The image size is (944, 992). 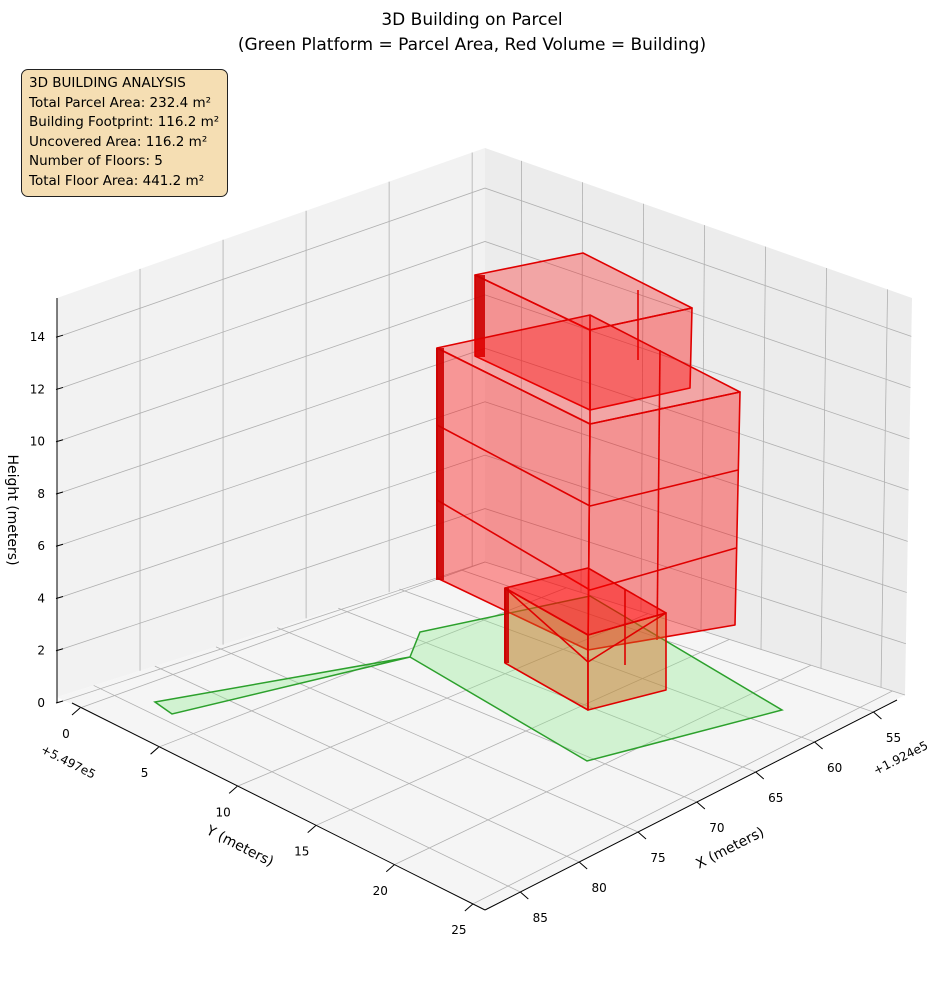 What do you see at coordinates (730, 848) in the screenshot?
I see `x-axis-label: X (meters)` at bounding box center [730, 848].